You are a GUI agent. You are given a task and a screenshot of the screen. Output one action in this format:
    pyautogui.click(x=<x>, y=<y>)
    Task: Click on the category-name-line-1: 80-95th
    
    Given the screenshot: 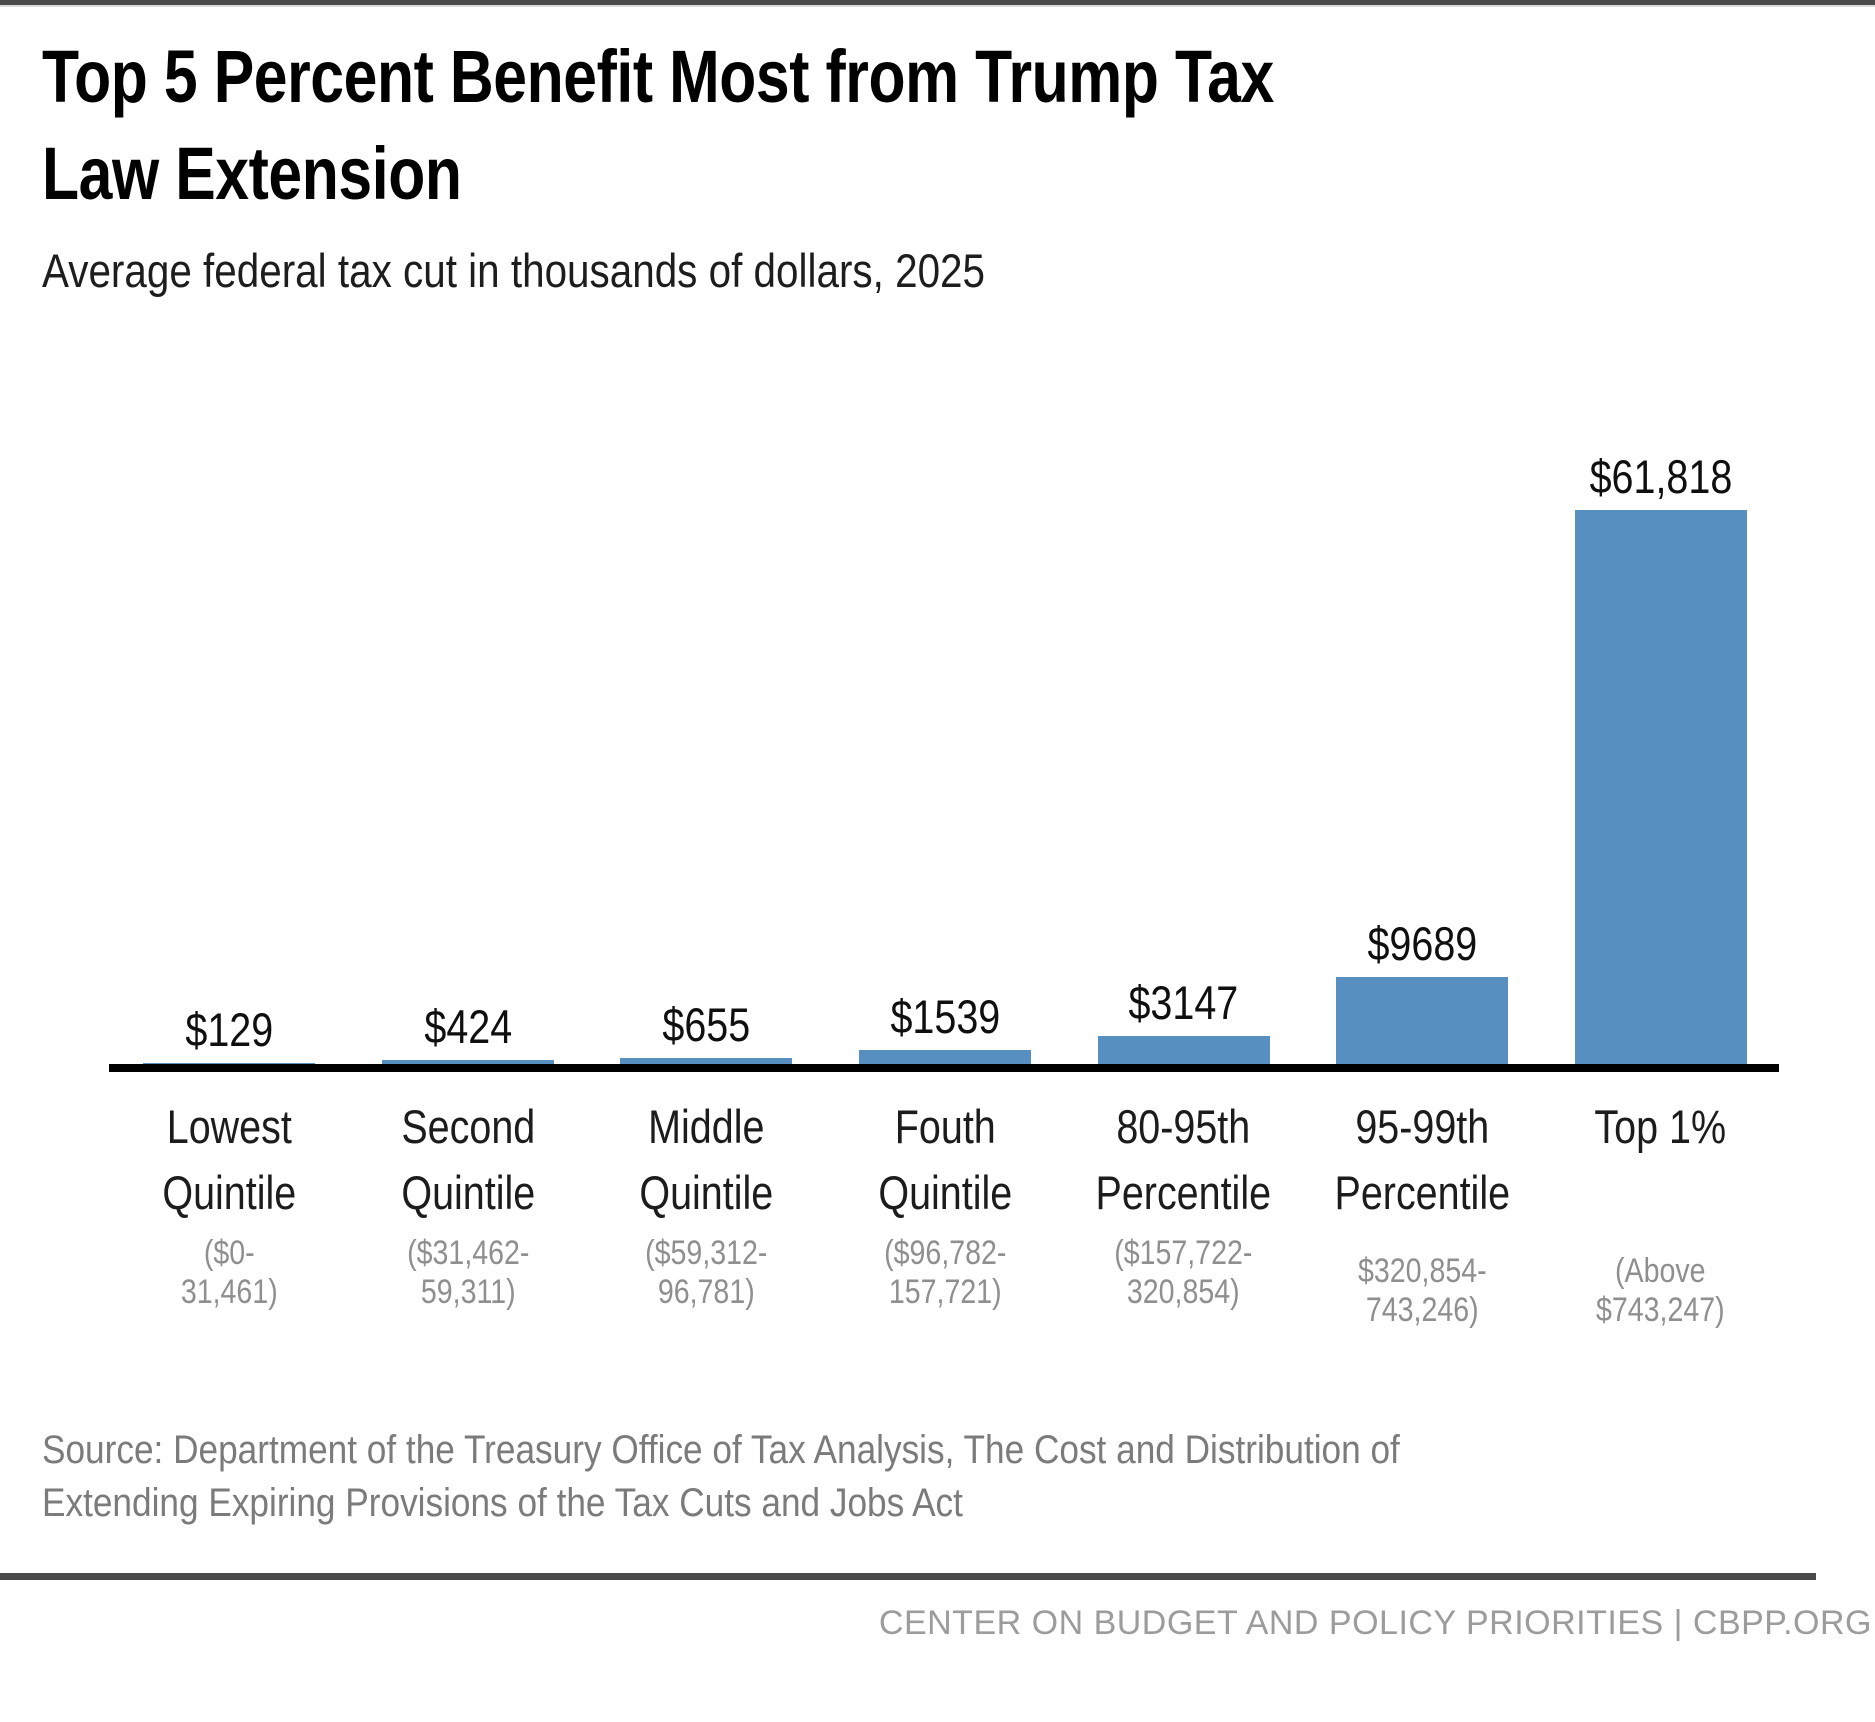 What is the action you would take?
    pyautogui.click(x=1183, y=1126)
    